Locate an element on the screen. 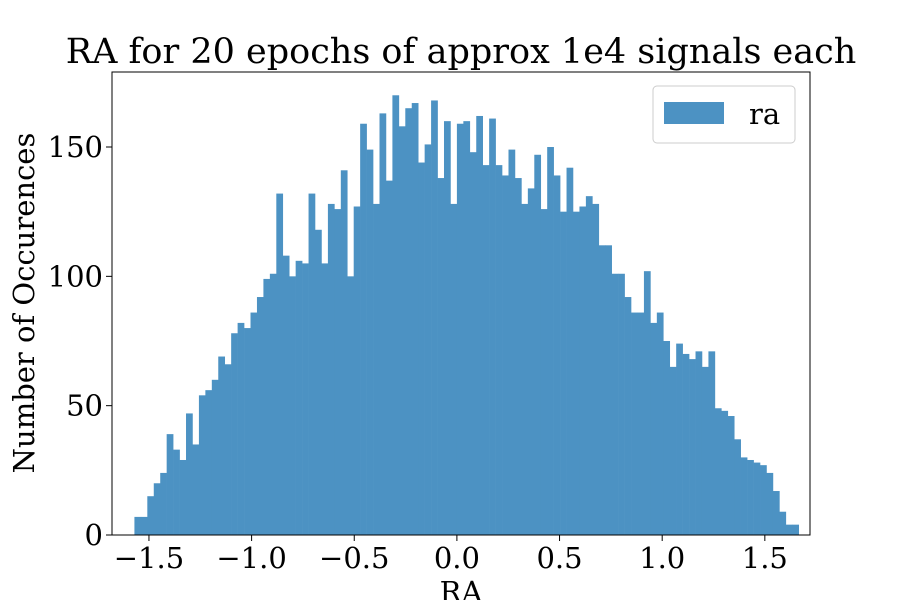 The image size is (900, 600). x-tick-label: 1.0 is located at coordinates (662, 558).